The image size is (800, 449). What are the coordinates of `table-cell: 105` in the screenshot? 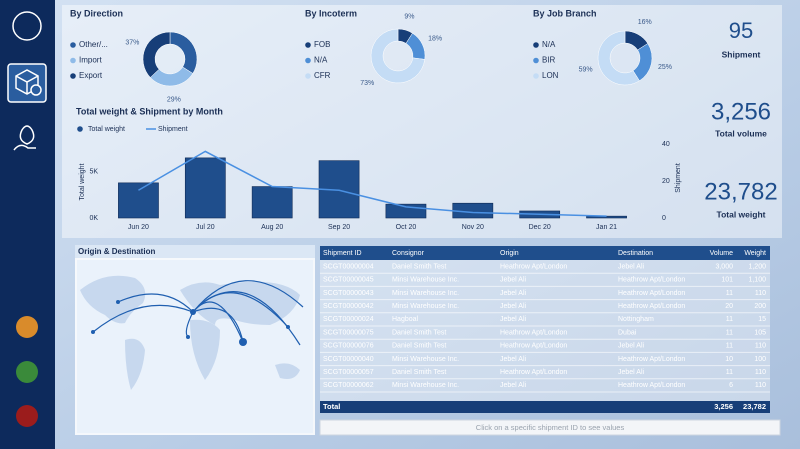 It's located at (760, 332).